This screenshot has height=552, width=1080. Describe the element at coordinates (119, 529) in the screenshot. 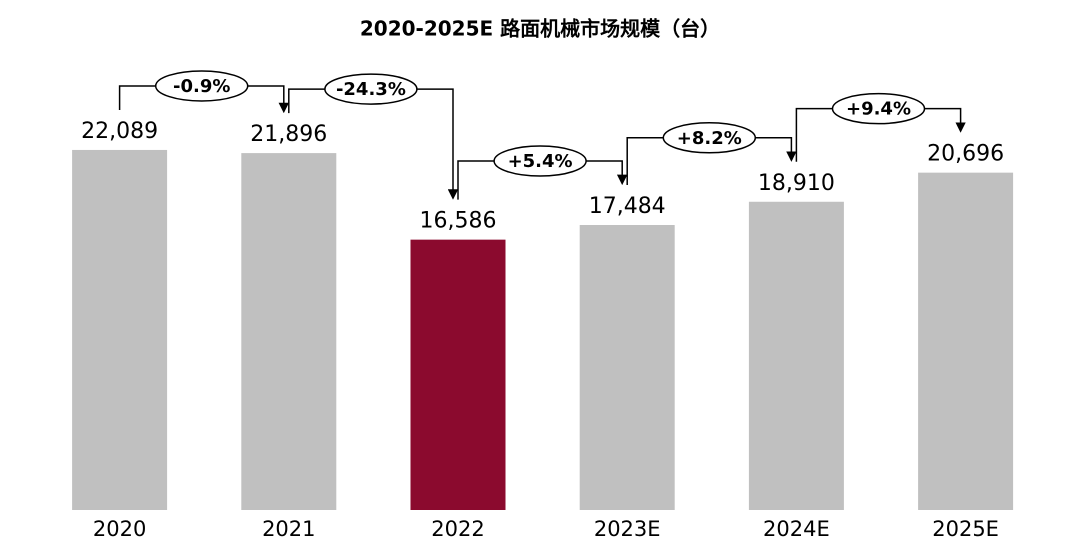

I see `x-tick-label: 2020` at that location.